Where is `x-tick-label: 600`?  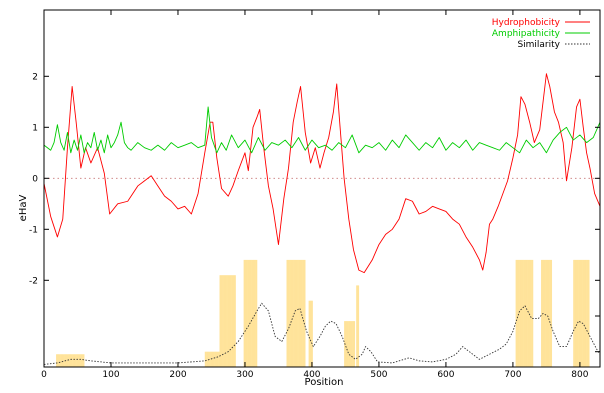 x-tick-label: 600 is located at coordinates (445, 375).